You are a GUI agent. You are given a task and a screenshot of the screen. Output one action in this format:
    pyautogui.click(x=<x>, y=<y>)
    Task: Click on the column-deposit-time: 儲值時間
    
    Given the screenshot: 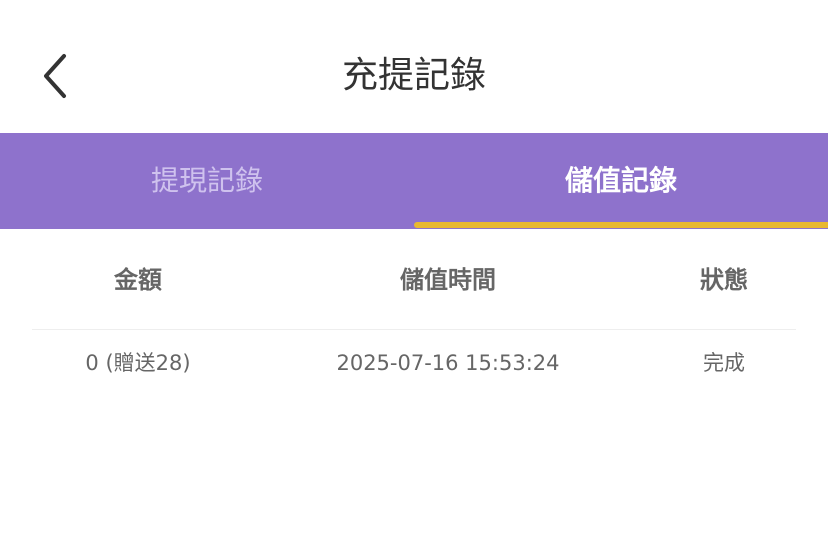 What is the action you would take?
    pyautogui.click(x=448, y=280)
    